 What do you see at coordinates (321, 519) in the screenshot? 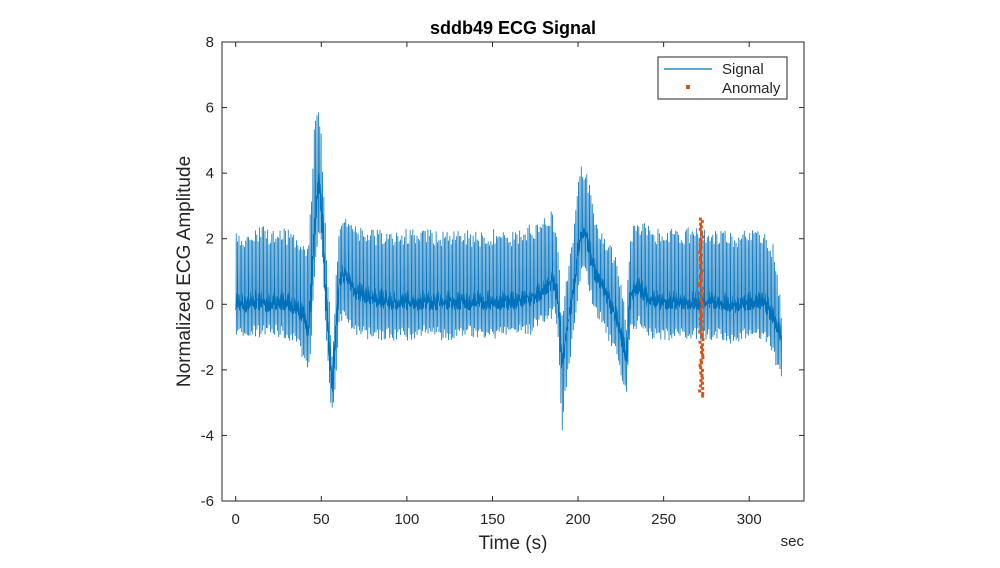
I see `x-tick-label: 50` at bounding box center [321, 519].